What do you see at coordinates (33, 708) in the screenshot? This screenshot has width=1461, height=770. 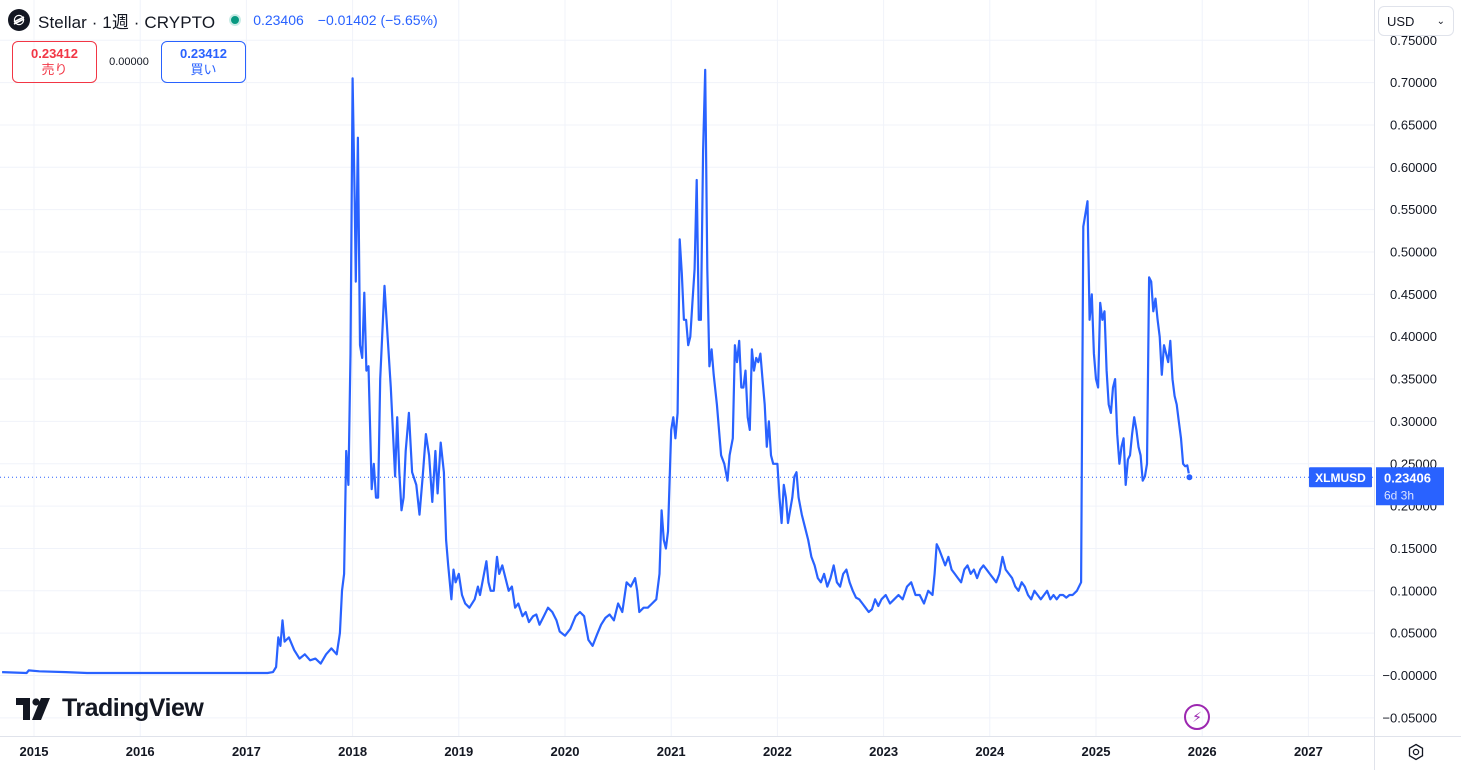 I see `tradingview-logo-icon` at bounding box center [33, 708].